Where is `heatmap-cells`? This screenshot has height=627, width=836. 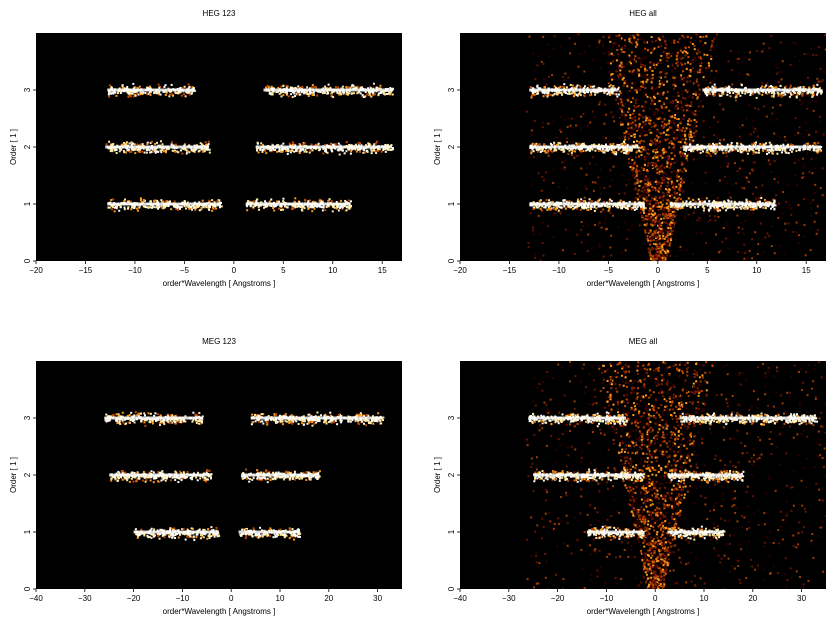 heatmap-cells is located at coordinates (675, 147).